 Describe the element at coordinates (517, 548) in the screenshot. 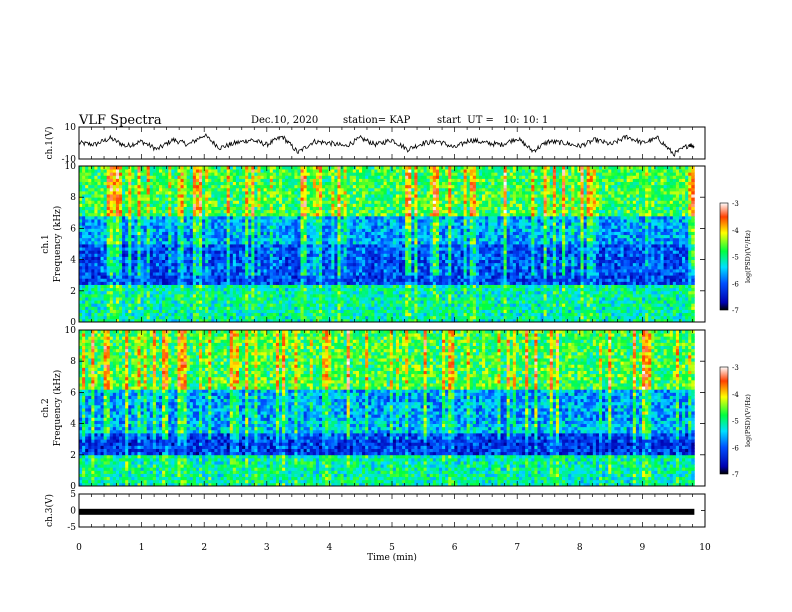

I see `x-tick-label: 7` at that location.